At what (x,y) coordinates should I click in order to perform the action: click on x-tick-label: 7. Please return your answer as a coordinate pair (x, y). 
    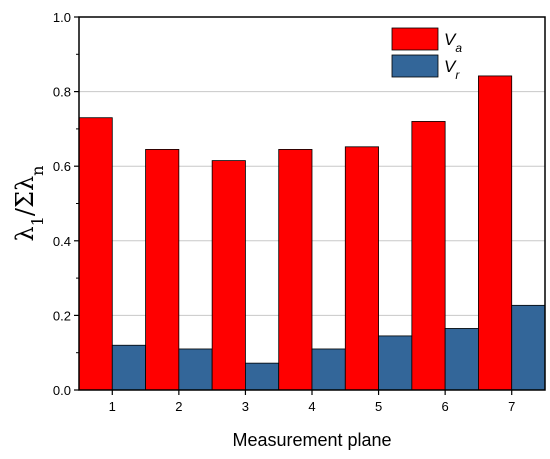
    Looking at the image, I should click on (511, 406).